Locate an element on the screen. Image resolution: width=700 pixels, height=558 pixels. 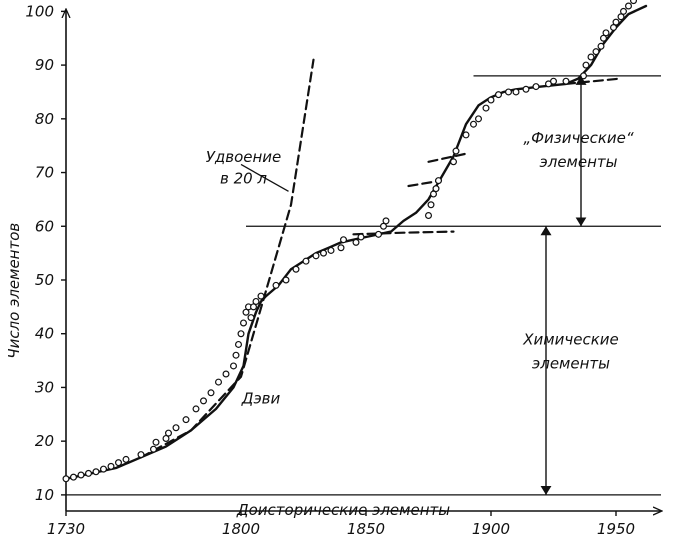
y-axis-label: Число элементов is located at coordinates (14, 291).